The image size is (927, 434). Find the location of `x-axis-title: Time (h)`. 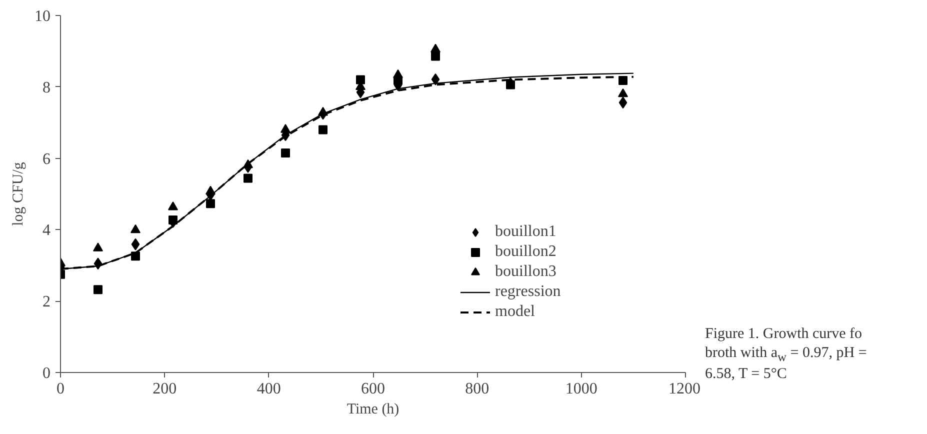

x-axis-title: Time (h) is located at coordinates (373, 410).